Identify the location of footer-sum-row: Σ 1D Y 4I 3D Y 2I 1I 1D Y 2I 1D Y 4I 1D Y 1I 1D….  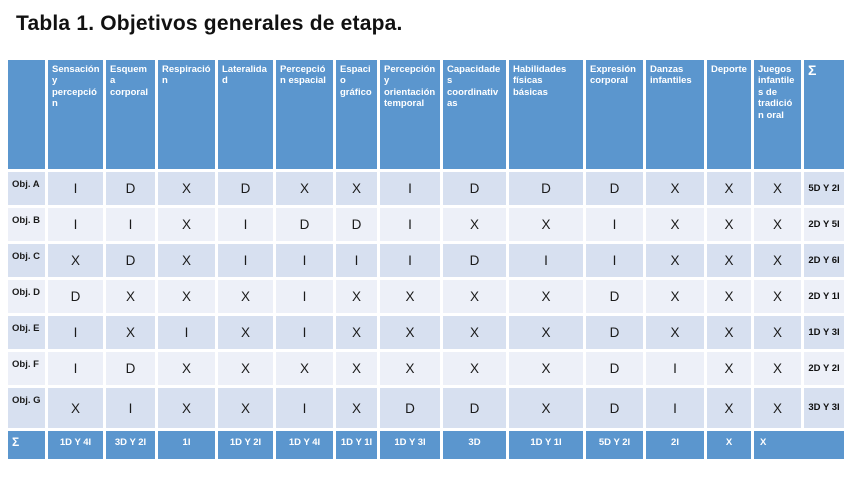
(426, 445).